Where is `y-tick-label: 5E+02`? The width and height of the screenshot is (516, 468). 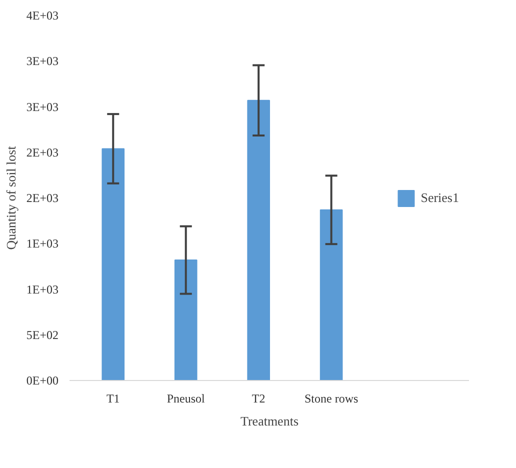 y-tick-label: 5E+02 is located at coordinates (42, 335).